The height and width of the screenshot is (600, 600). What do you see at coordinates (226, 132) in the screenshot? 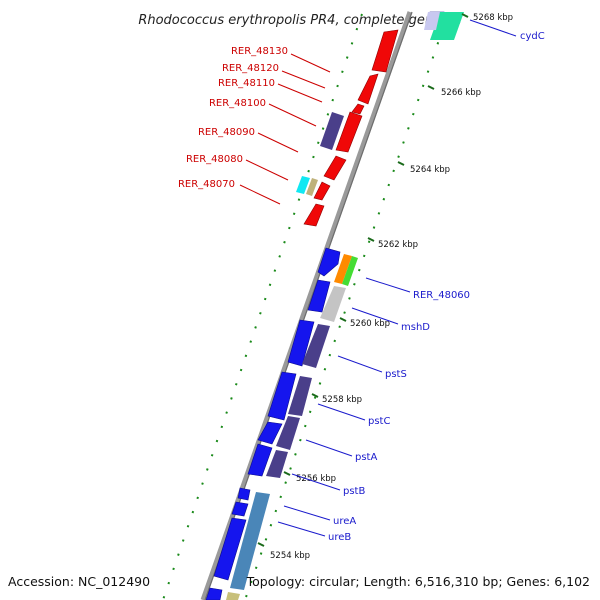
I see `gene-label: RER_48090` at bounding box center [226, 132].